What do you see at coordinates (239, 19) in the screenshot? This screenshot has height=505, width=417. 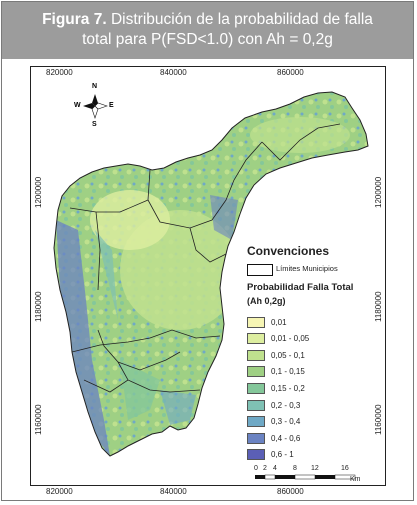 I see `caption-line1: Distribución de la probabilidad de falla` at bounding box center [239, 19].